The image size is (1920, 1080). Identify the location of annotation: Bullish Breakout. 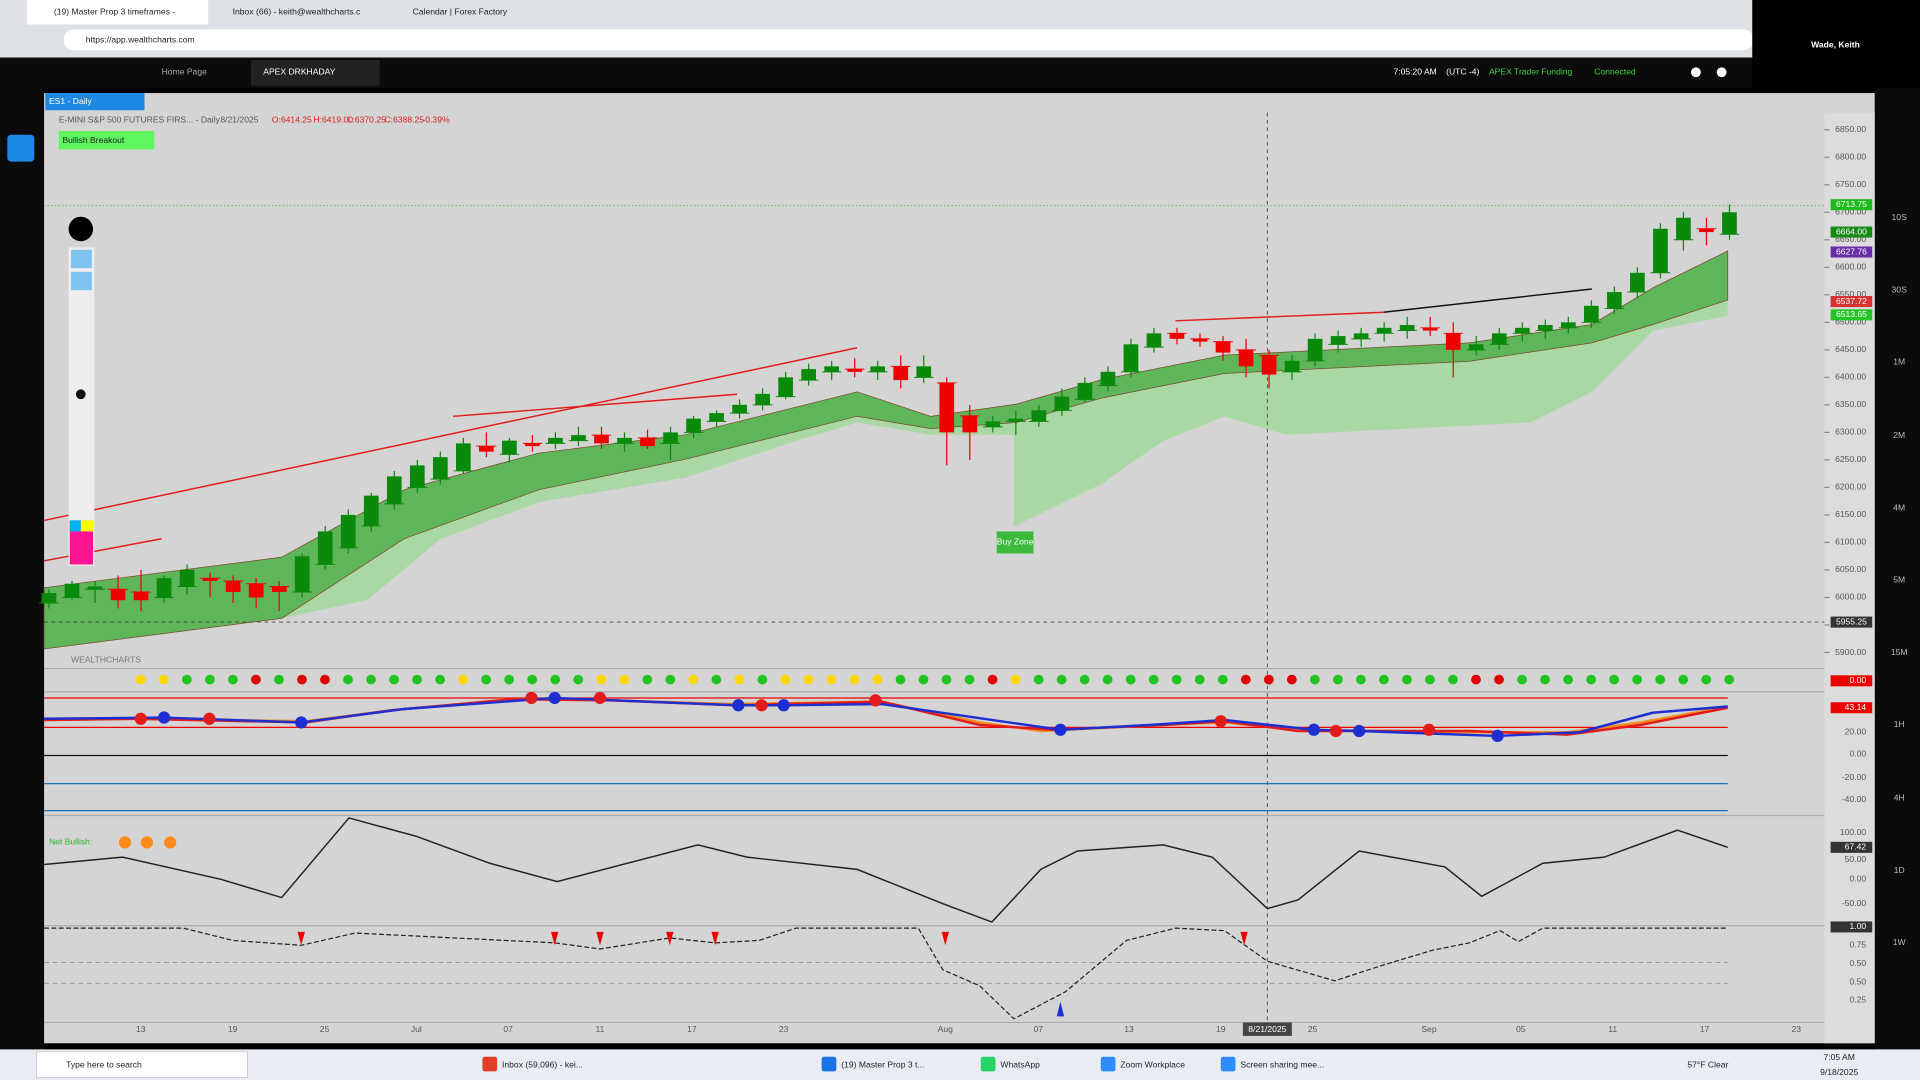
(93, 140).